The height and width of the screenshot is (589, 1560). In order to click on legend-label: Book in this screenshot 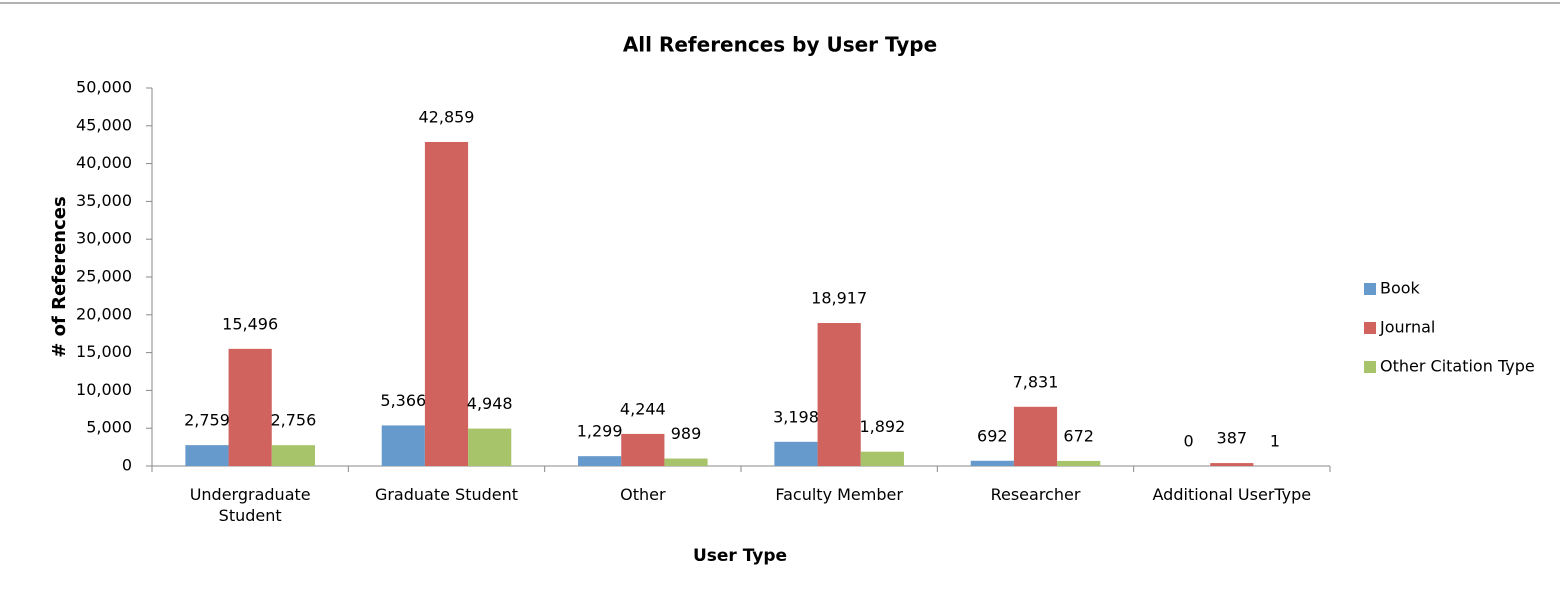, I will do `click(1400, 288)`.